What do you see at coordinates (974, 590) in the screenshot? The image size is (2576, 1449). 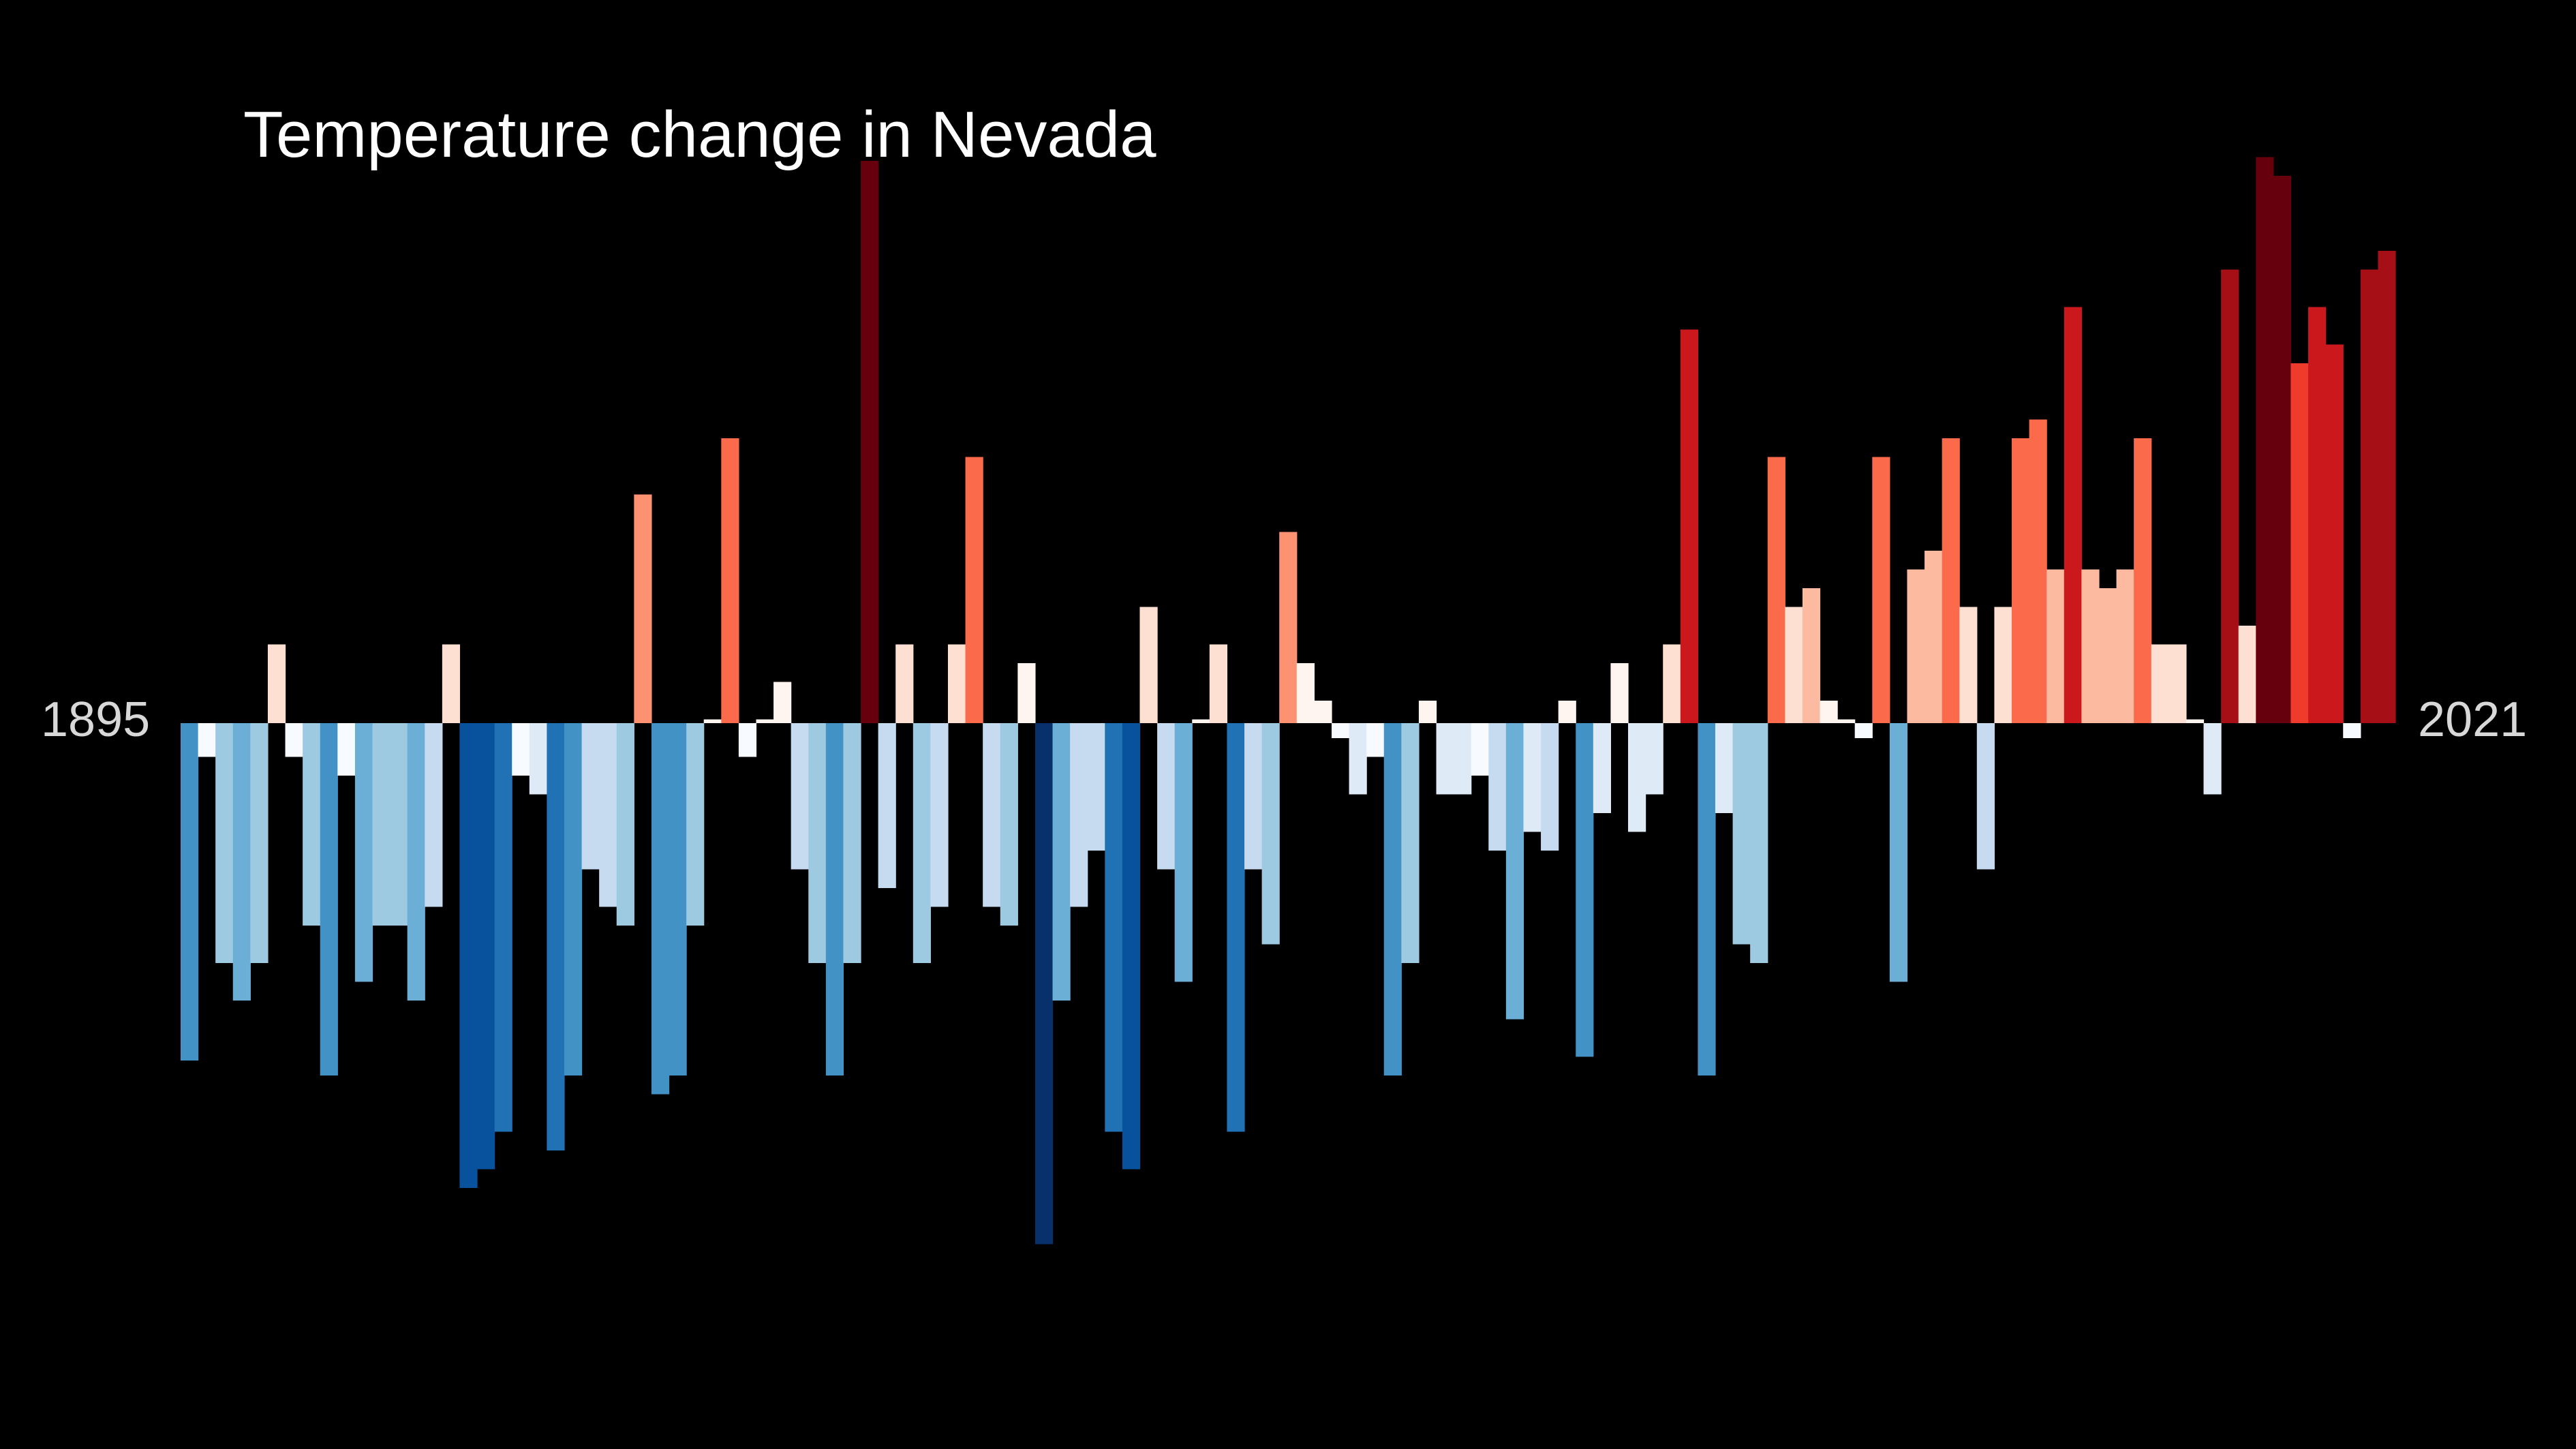 I see `bar-1940` at bounding box center [974, 590].